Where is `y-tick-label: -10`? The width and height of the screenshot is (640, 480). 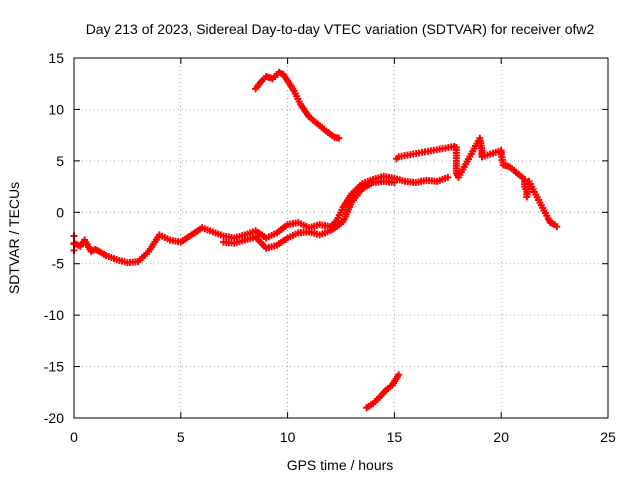 y-tick-label: -10 is located at coordinates (54, 315).